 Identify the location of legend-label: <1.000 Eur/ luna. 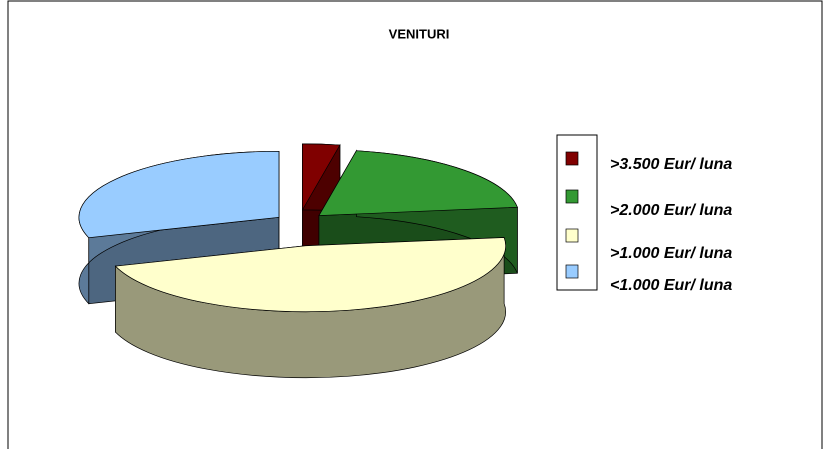
(671, 285).